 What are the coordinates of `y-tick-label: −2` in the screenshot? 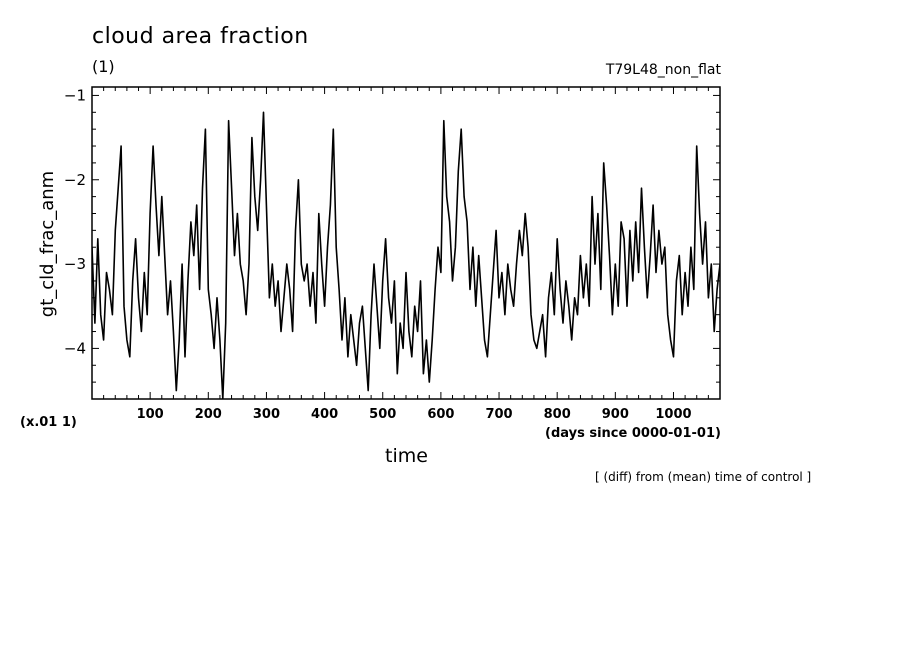 It's located at (75, 180).